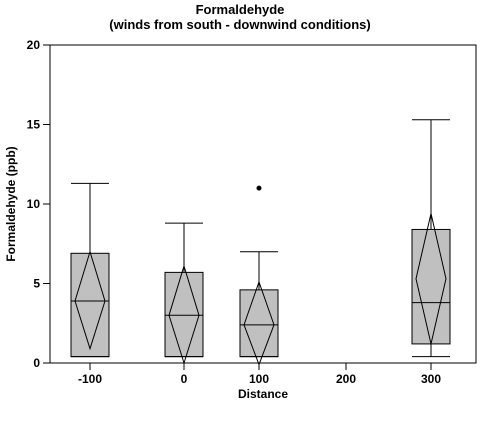  Describe the element at coordinates (431, 379) in the screenshot. I see `x-tick-label: 300` at that location.